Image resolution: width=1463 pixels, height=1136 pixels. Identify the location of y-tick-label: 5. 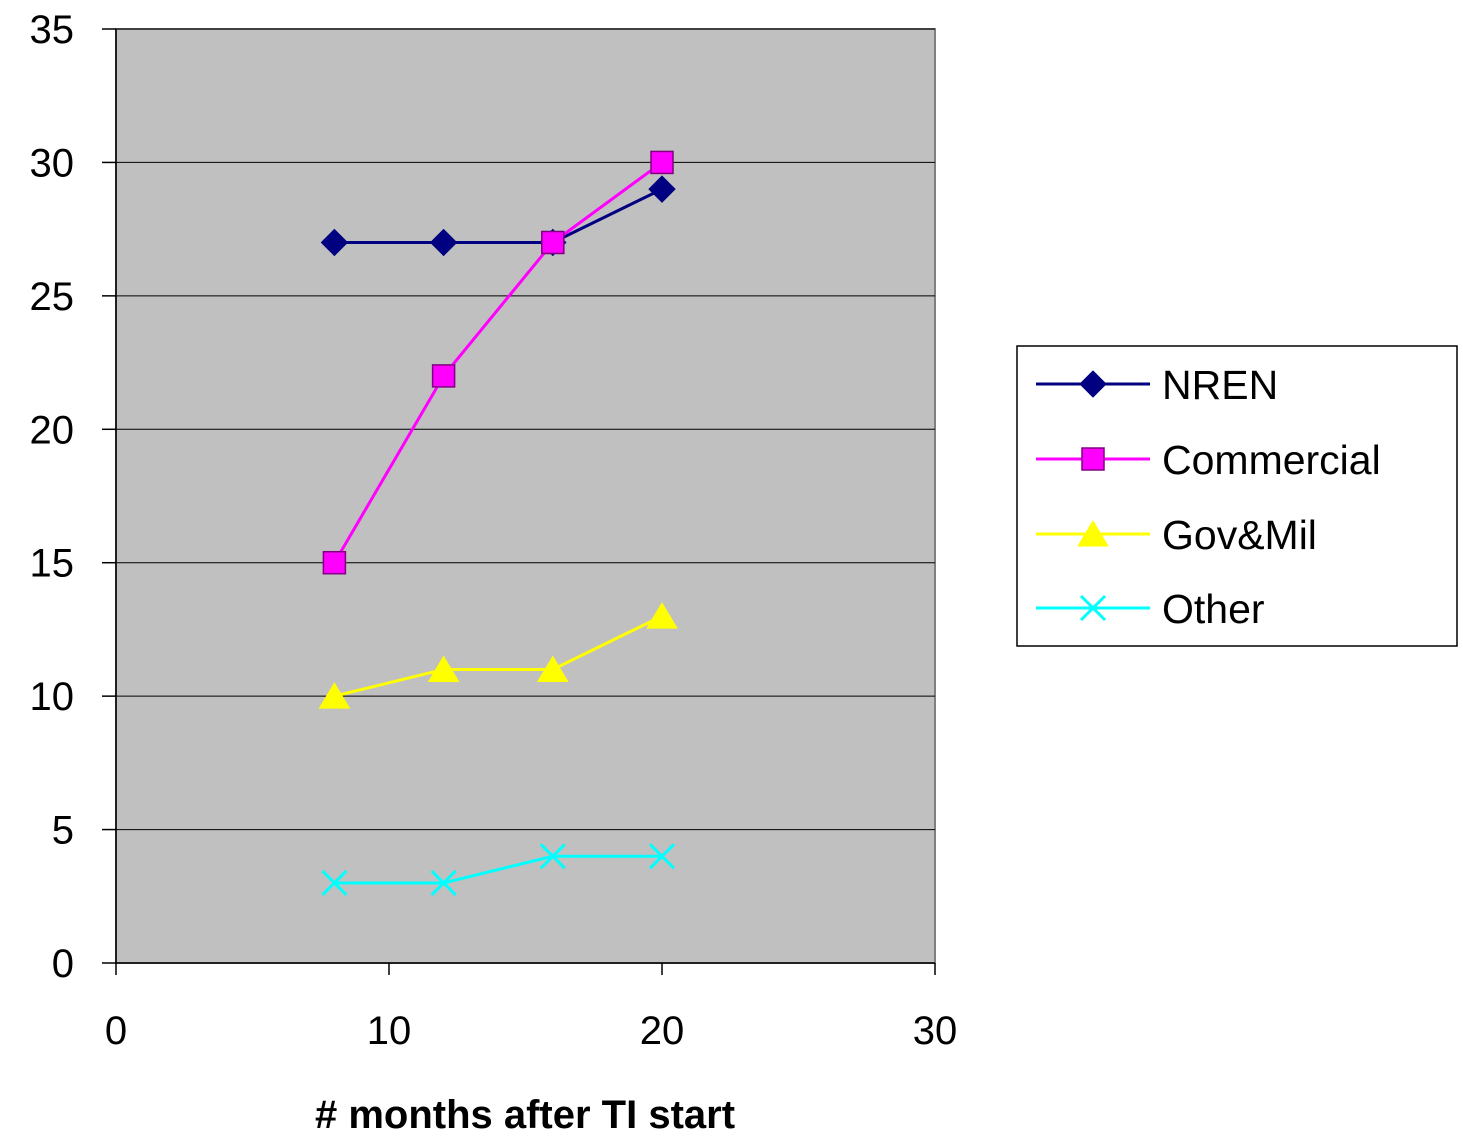
(63, 831).